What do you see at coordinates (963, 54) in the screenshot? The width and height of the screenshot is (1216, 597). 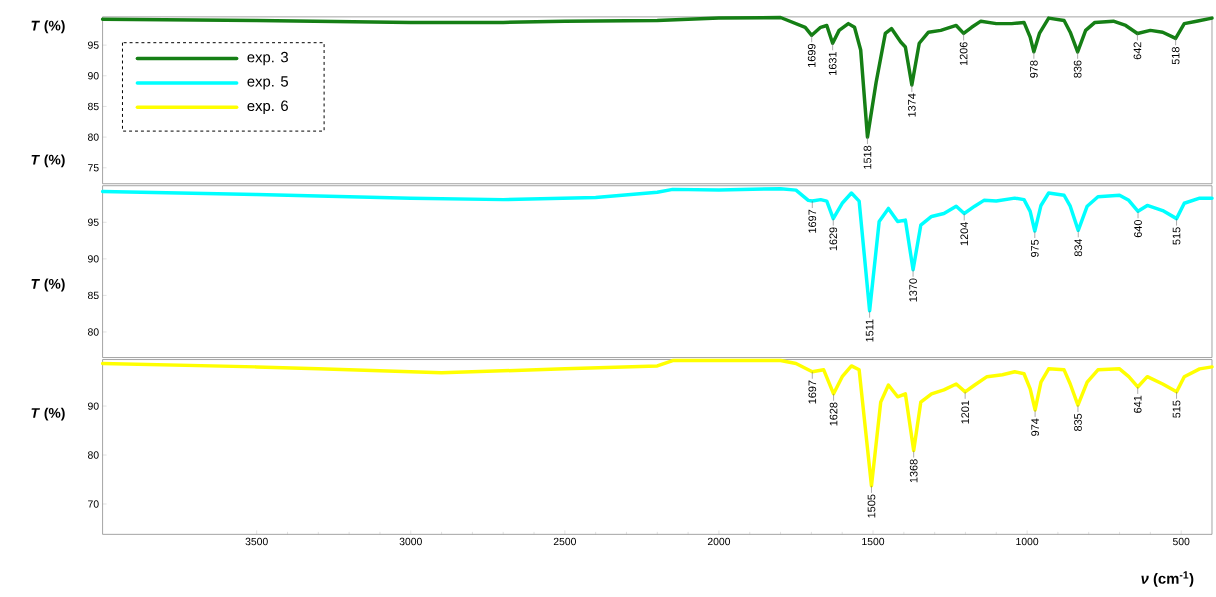 I see `annotation: 1206` at bounding box center [963, 54].